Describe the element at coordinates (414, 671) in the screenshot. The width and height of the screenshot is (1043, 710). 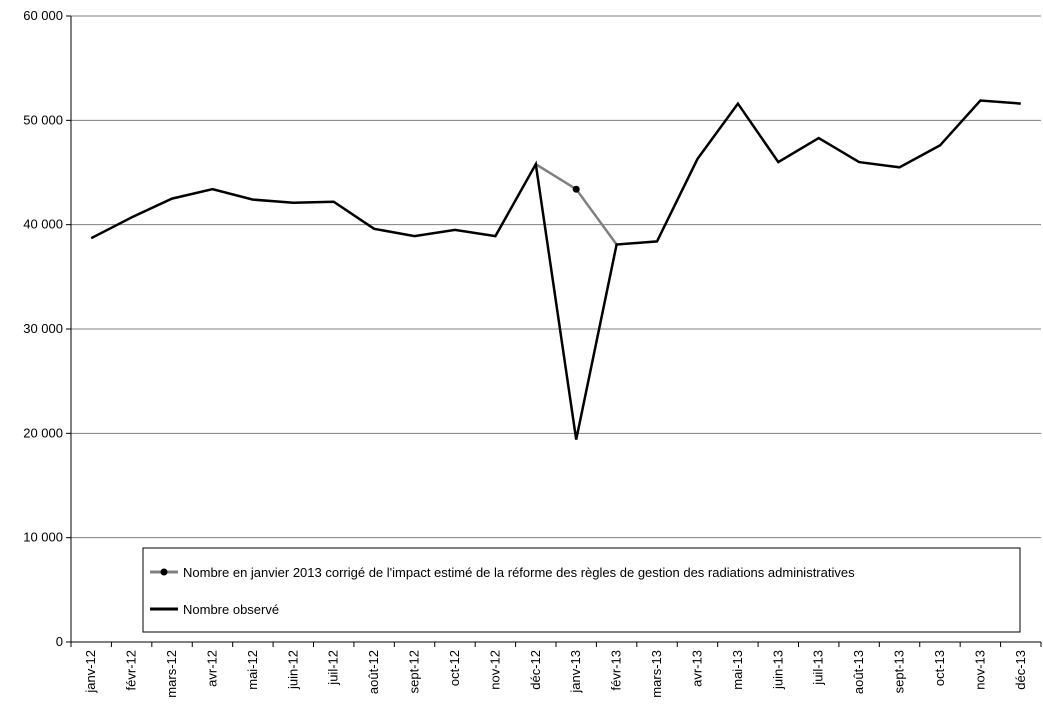
I see `x-tick-label: sept-12` at that location.